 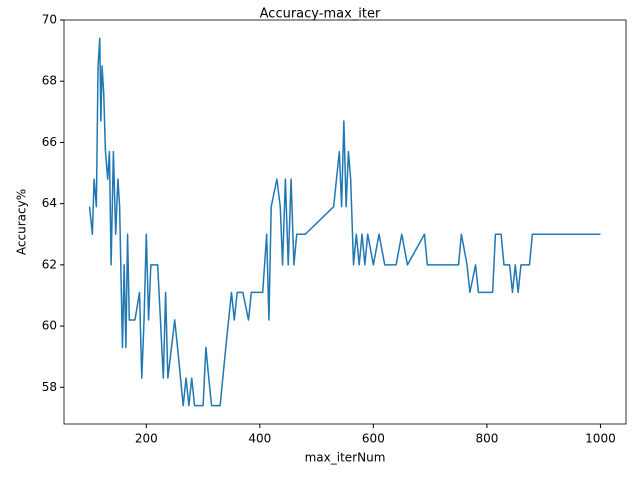 I want to click on y-tick-label: 68, so click(x=49, y=81).